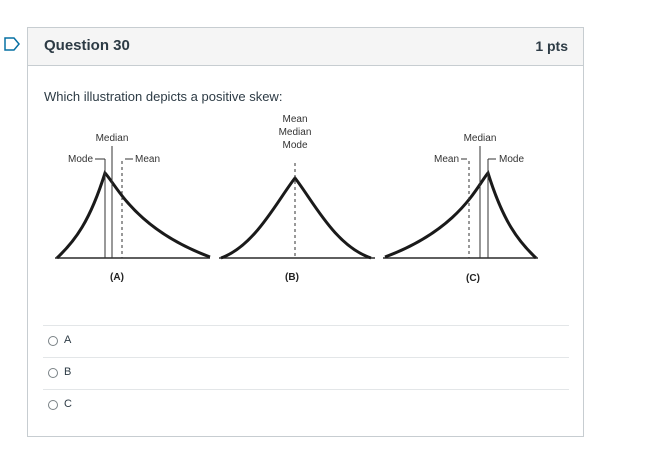  What do you see at coordinates (511, 159) in the screenshot?
I see `panel-c-mode-label: Mode` at bounding box center [511, 159].